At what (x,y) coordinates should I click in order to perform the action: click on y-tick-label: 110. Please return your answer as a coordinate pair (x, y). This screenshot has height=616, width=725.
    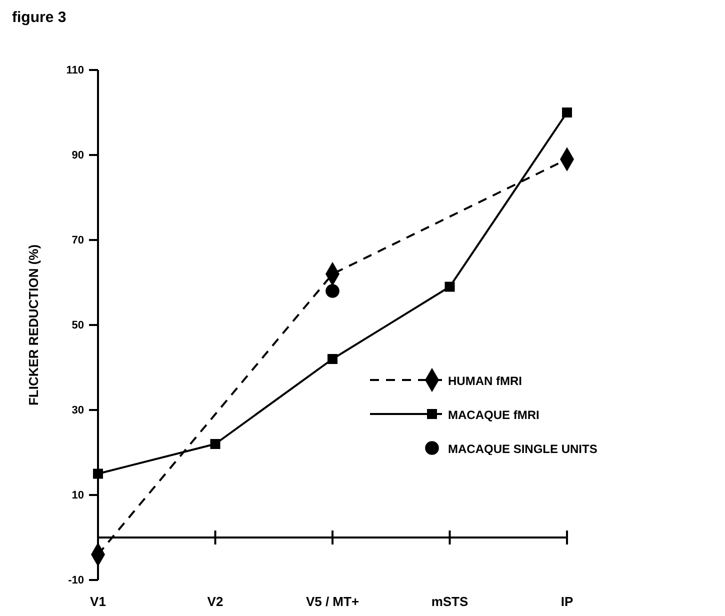
    Looking at the image, I should click on (75, 70).